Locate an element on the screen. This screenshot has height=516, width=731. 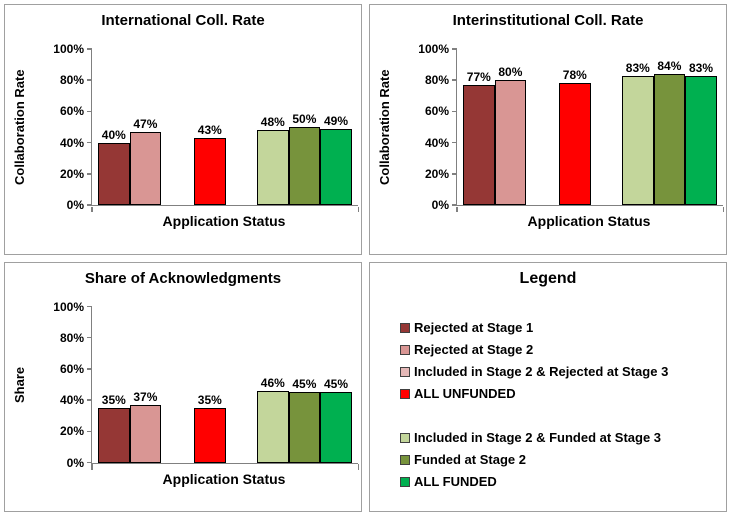
legend-item-label: Included in Stage 2 & Funded at Stage 3 is located at coordinates (538, 437).